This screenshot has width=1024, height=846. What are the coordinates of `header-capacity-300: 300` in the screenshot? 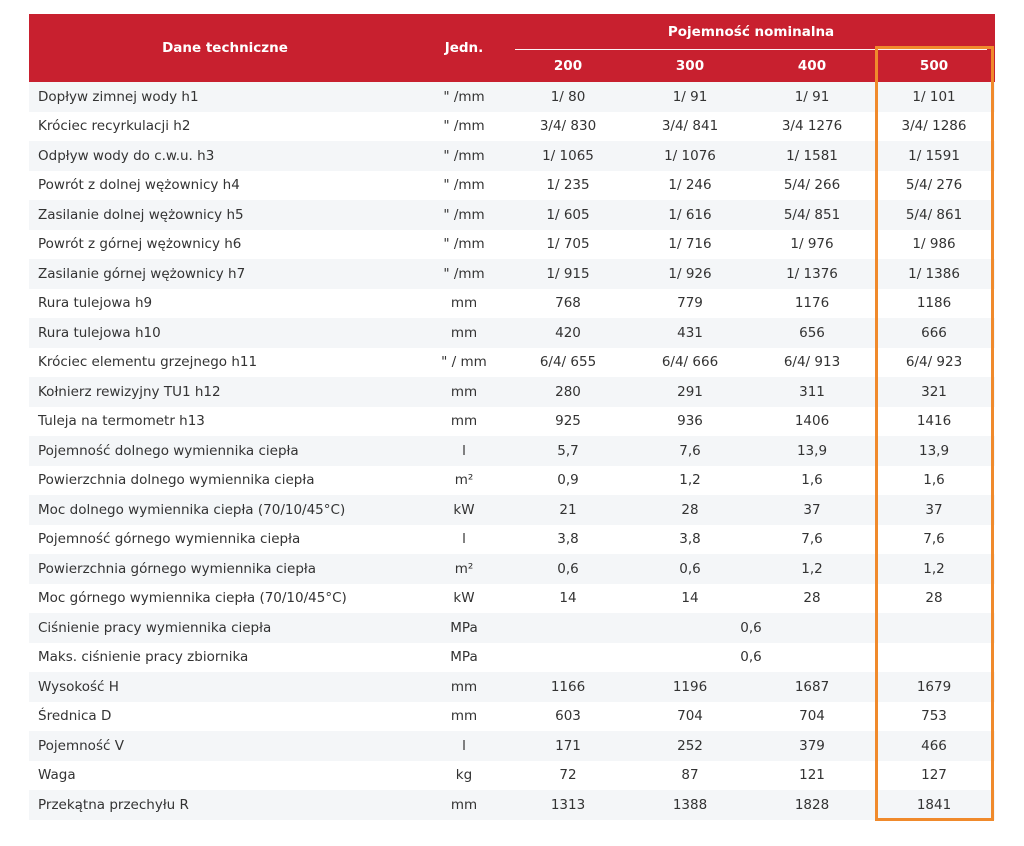 It's located at (690, 66).